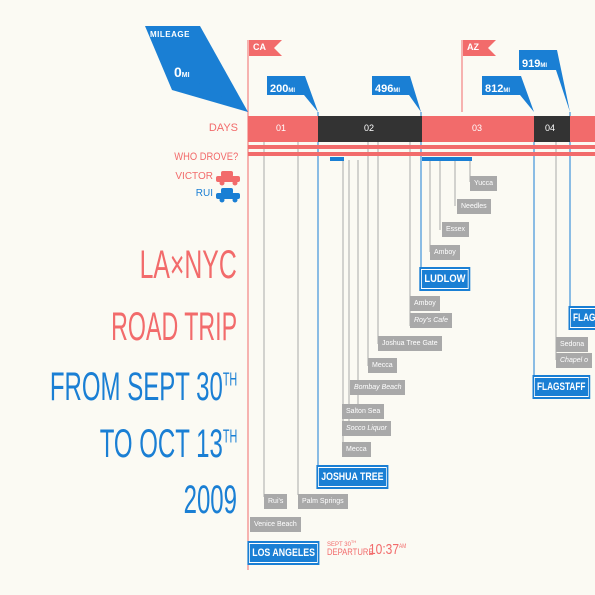 The height and width of the screenshot is (595, 595). What do you see at coordinates (350, 552) in the screenshot?
I see `departure-label: DEPARTURE` at bounding box center [350, 552].